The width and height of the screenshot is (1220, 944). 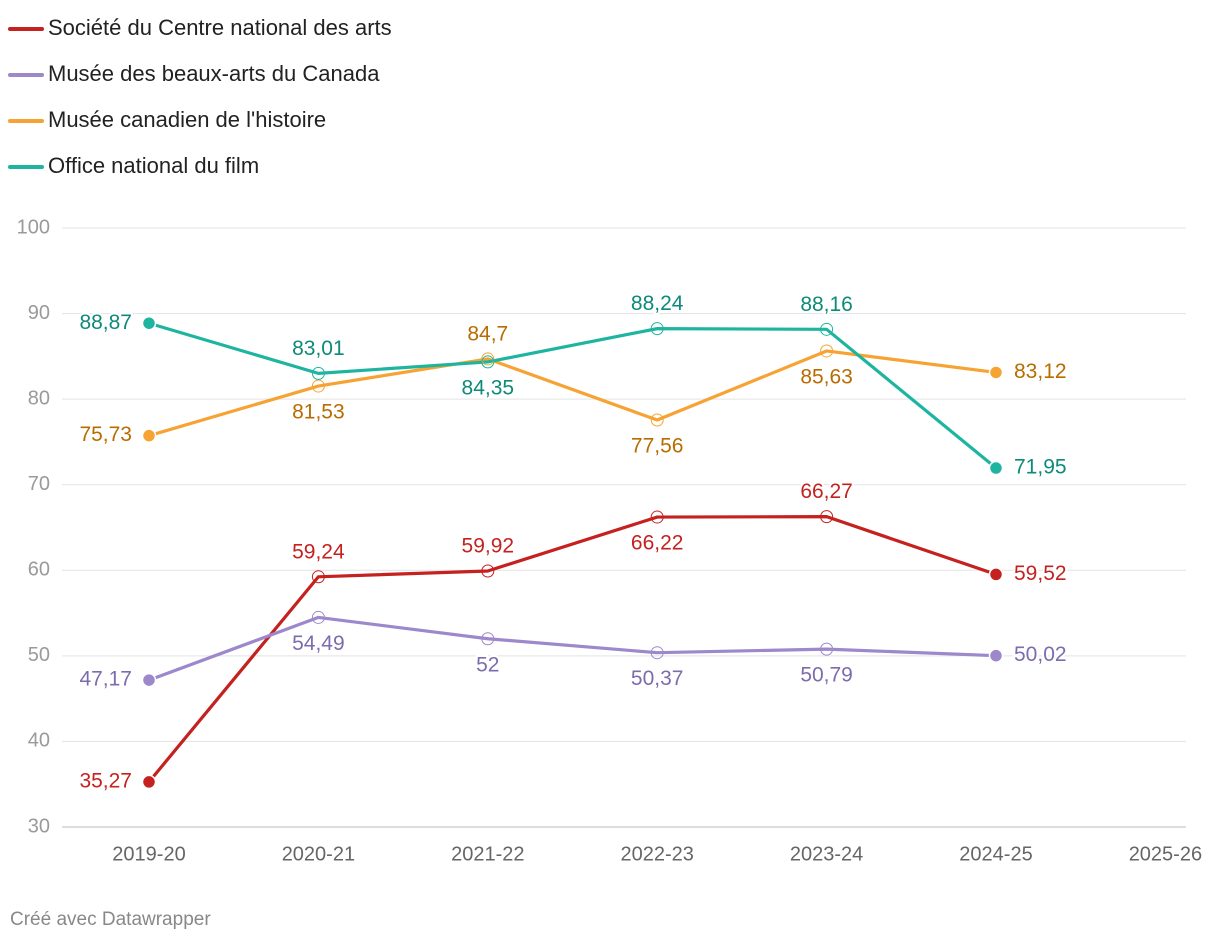 What do you see at coordinates (148, 854) in the screenshot?
I see `x-tick-label: 2019-20` at bounding box center [148, 854].